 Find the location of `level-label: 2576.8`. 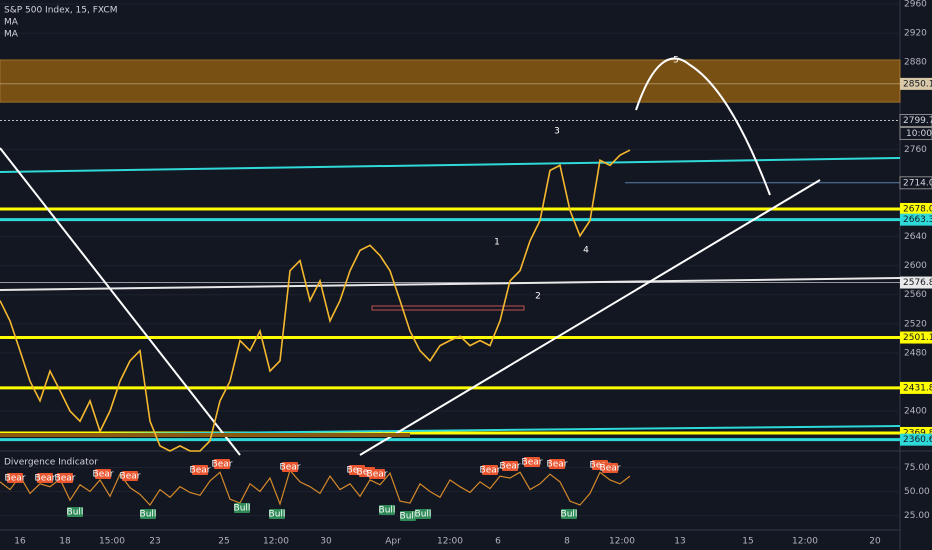

level-label: 2576.8 is located at coordinates (917, 283).